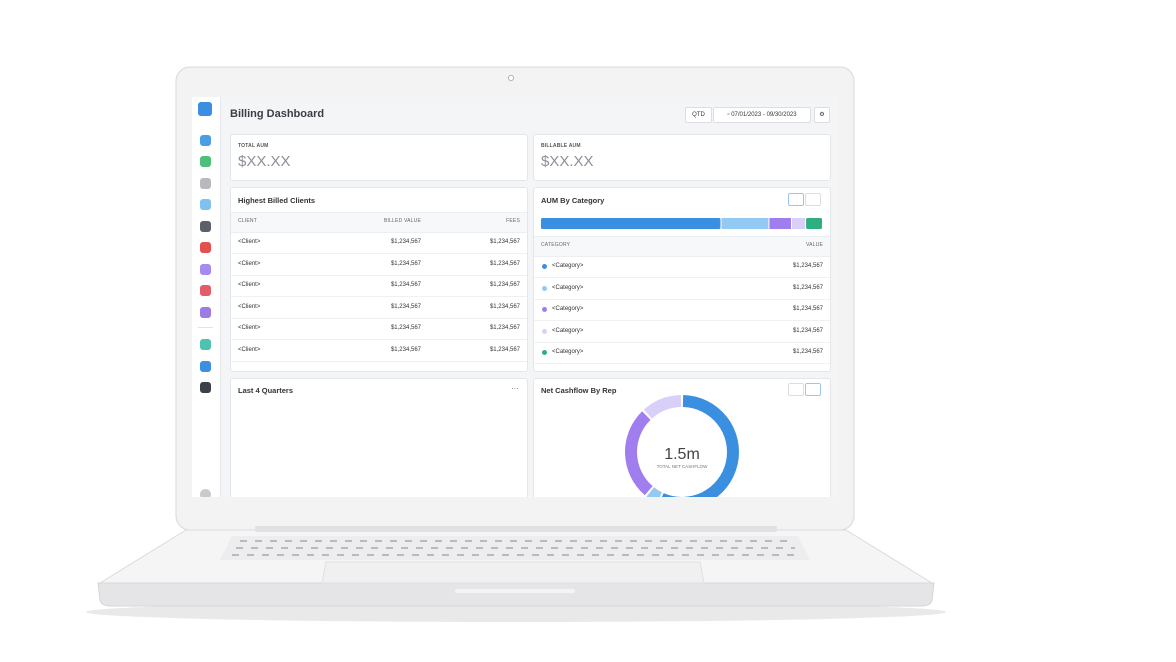 Image resolution: width=1176 pixels, height=662 pixels. What do you see at coordinates (516, 594) in the screenshot?
I see `front-edge` at bounding box center [516, 594].